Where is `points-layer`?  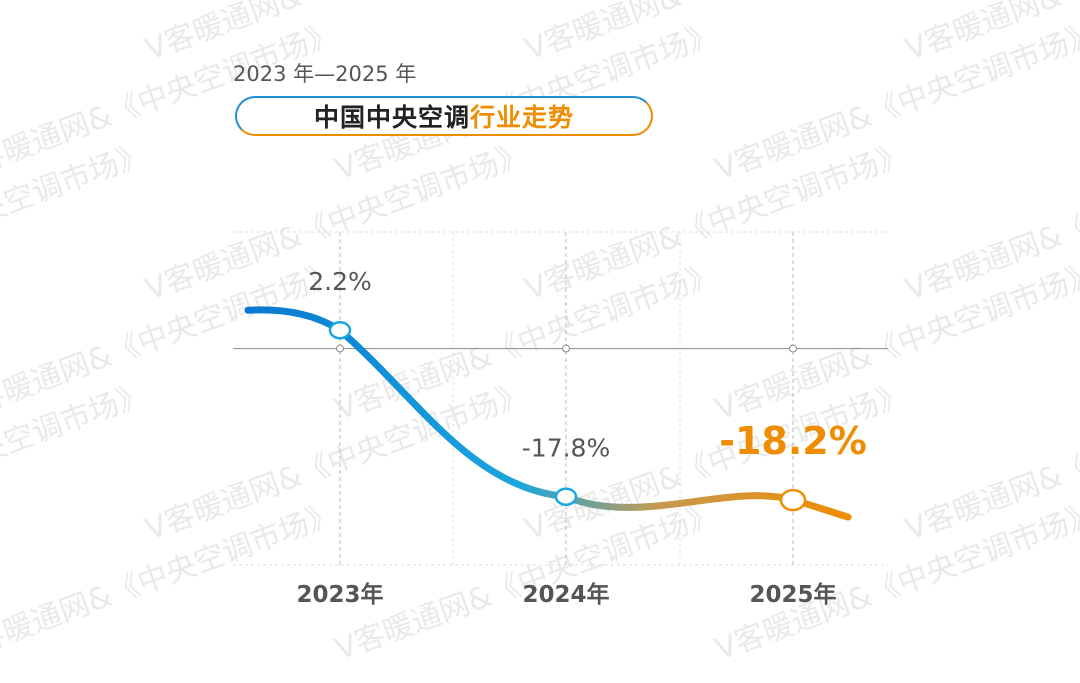
points-layer is located at coordinates (567, 416).